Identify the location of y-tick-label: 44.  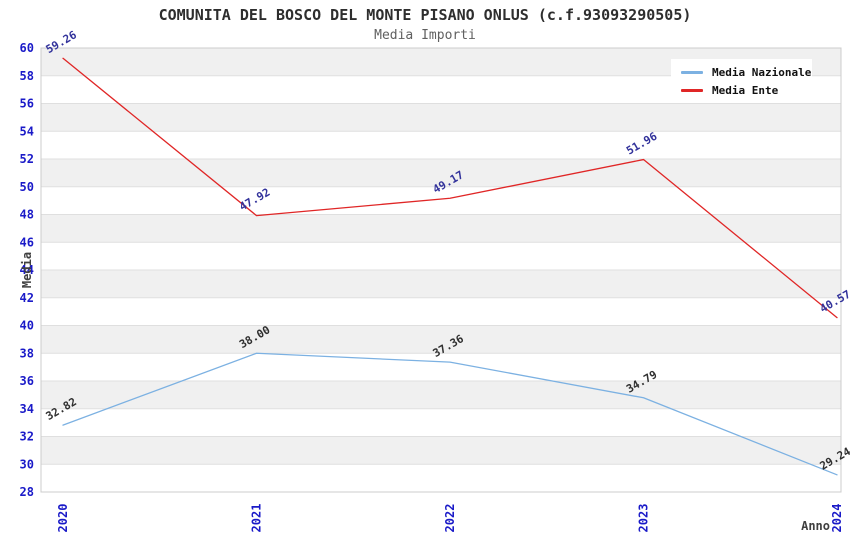
(27, 270).